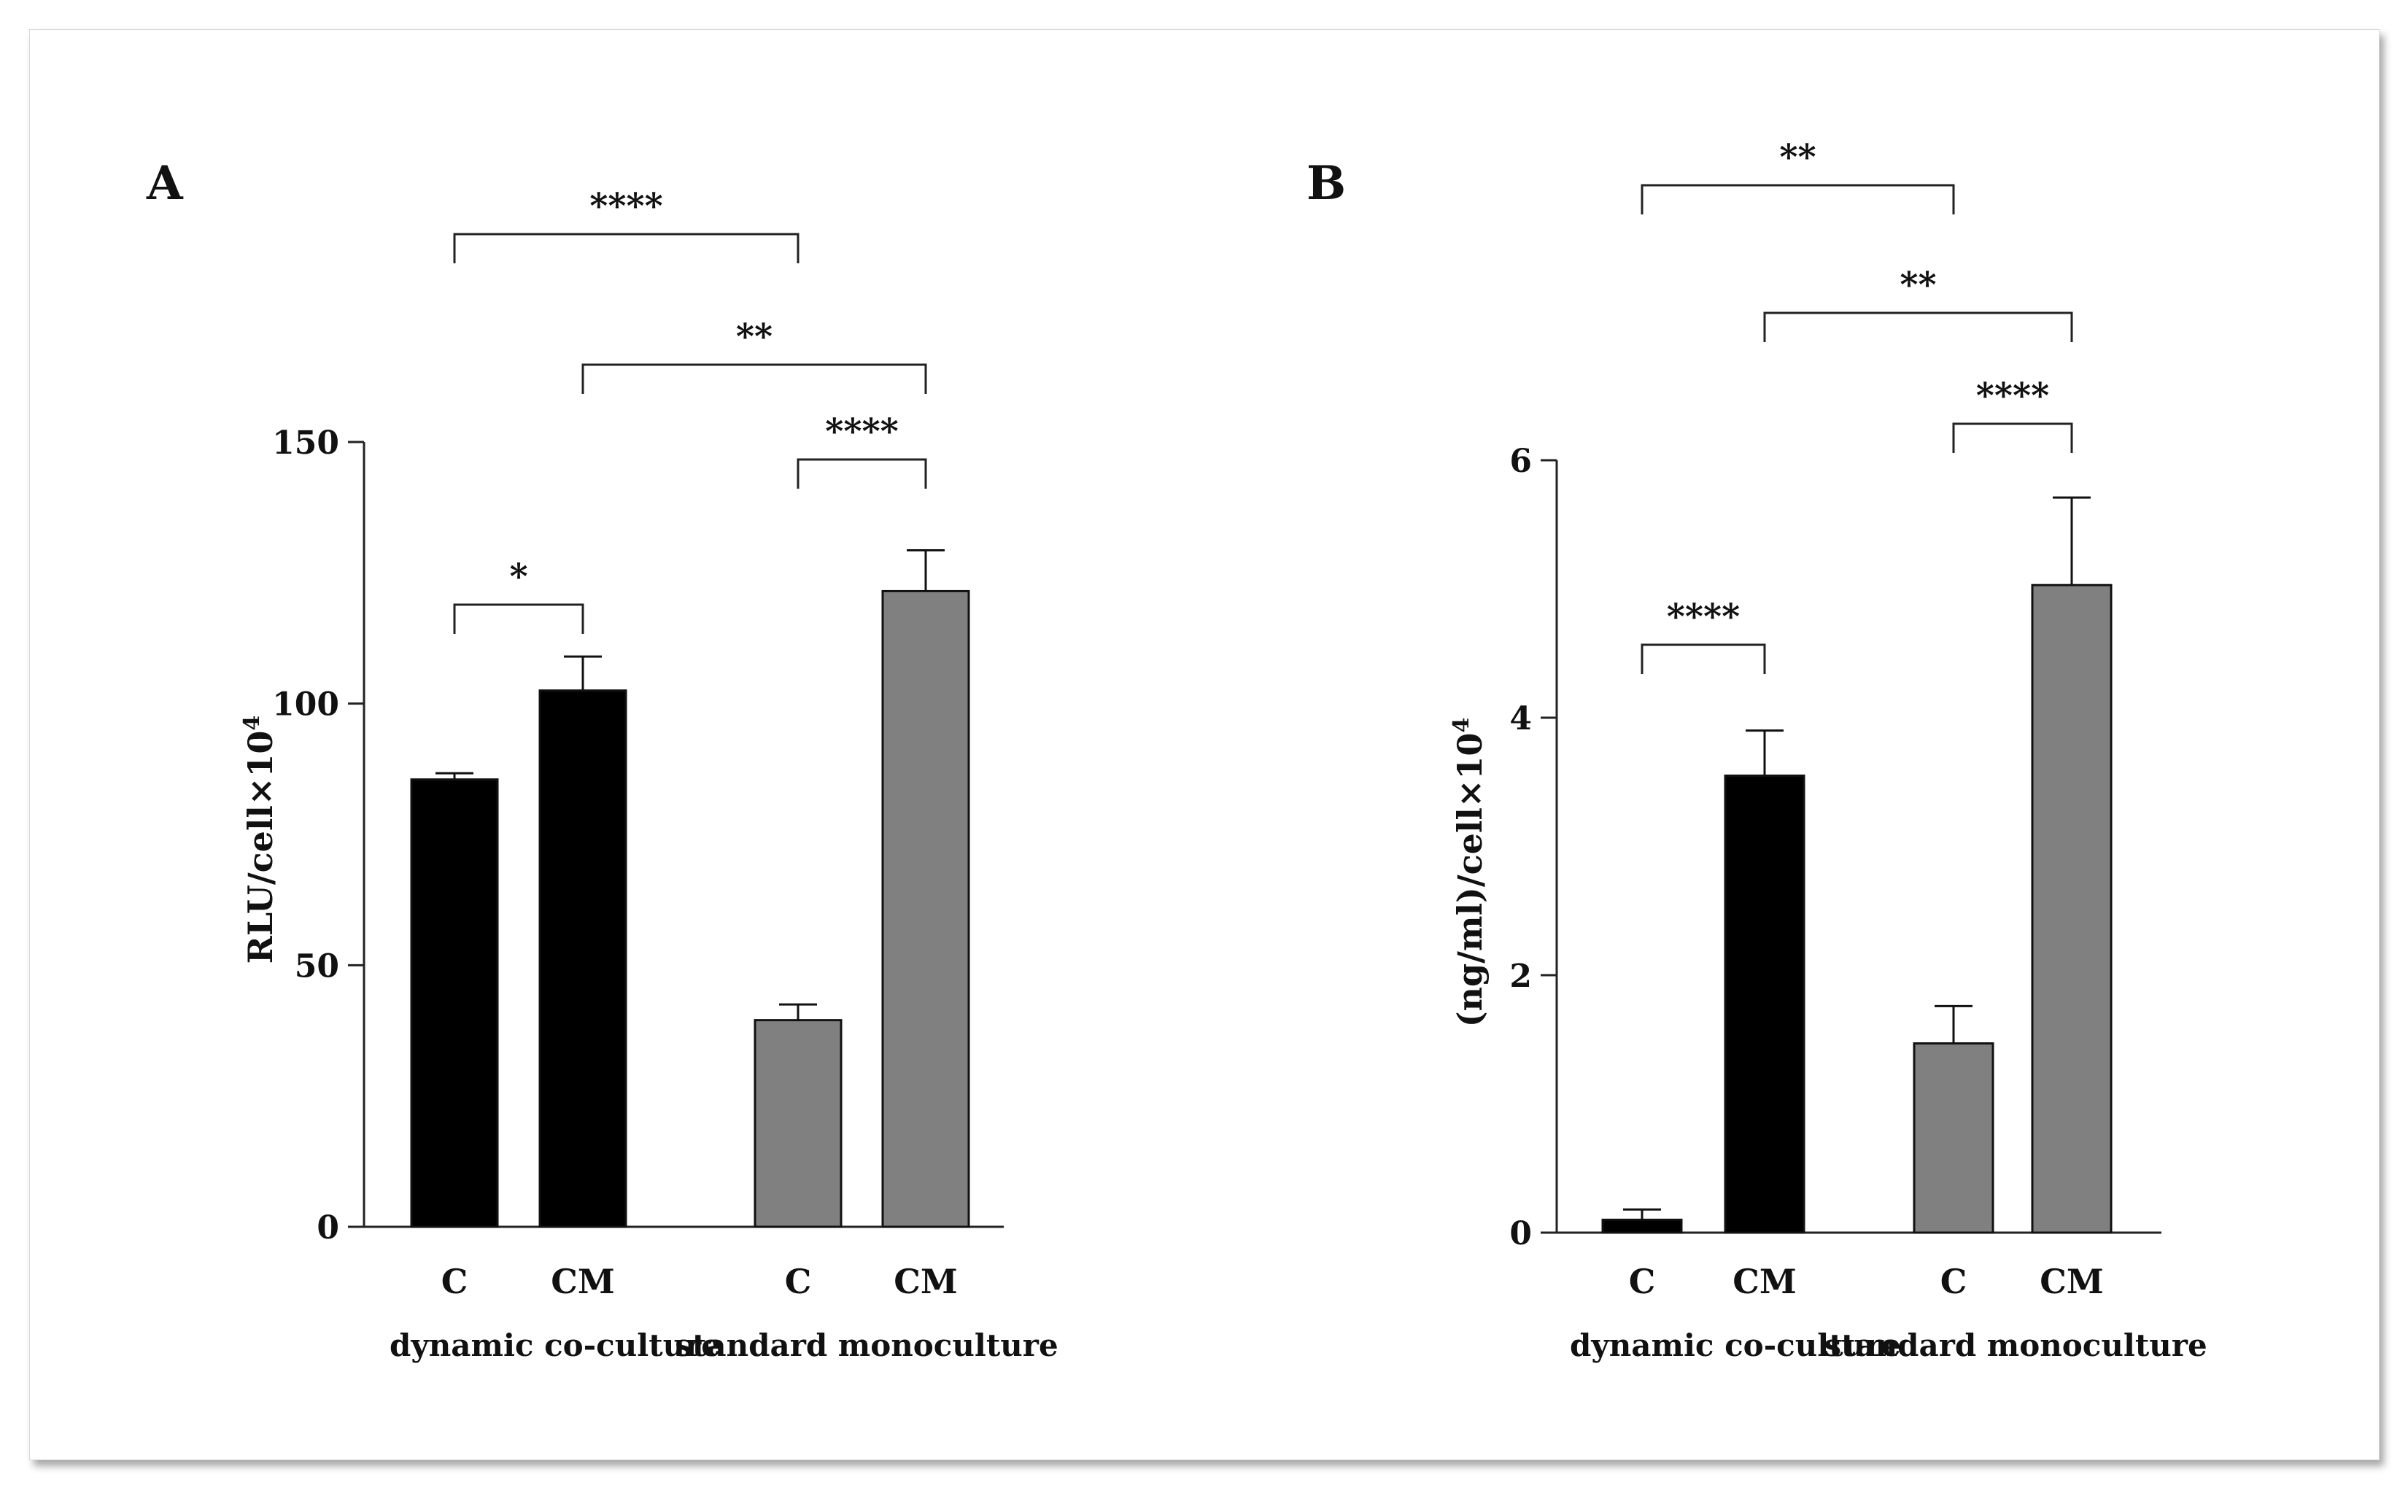 The width and height of the screenshot is (2408, 1512). What do you see at coordinates (252, 724) in the screenshot?
I see `panel-a-ylabel-sup: 4` at bounding box center [252, 724].